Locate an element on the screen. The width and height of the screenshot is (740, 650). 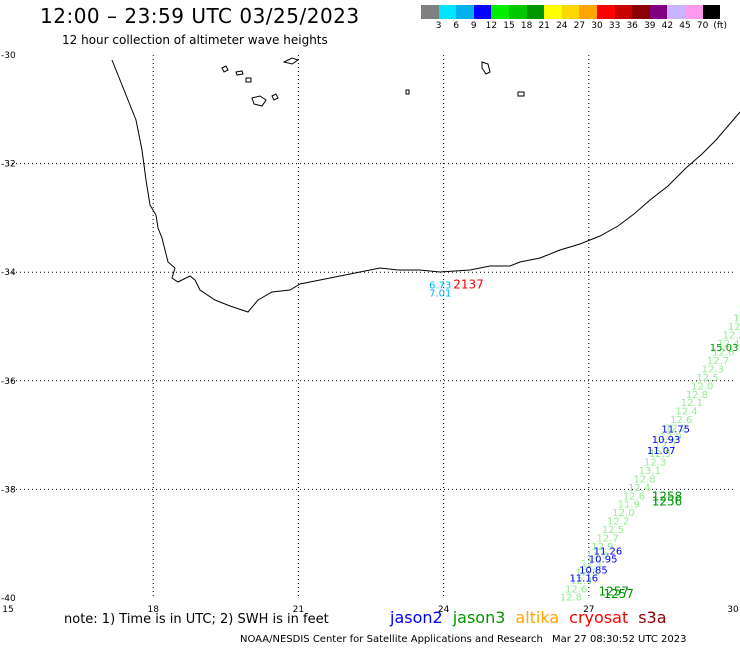
legend-unit: (ft) is located at coordinates (720, 26).